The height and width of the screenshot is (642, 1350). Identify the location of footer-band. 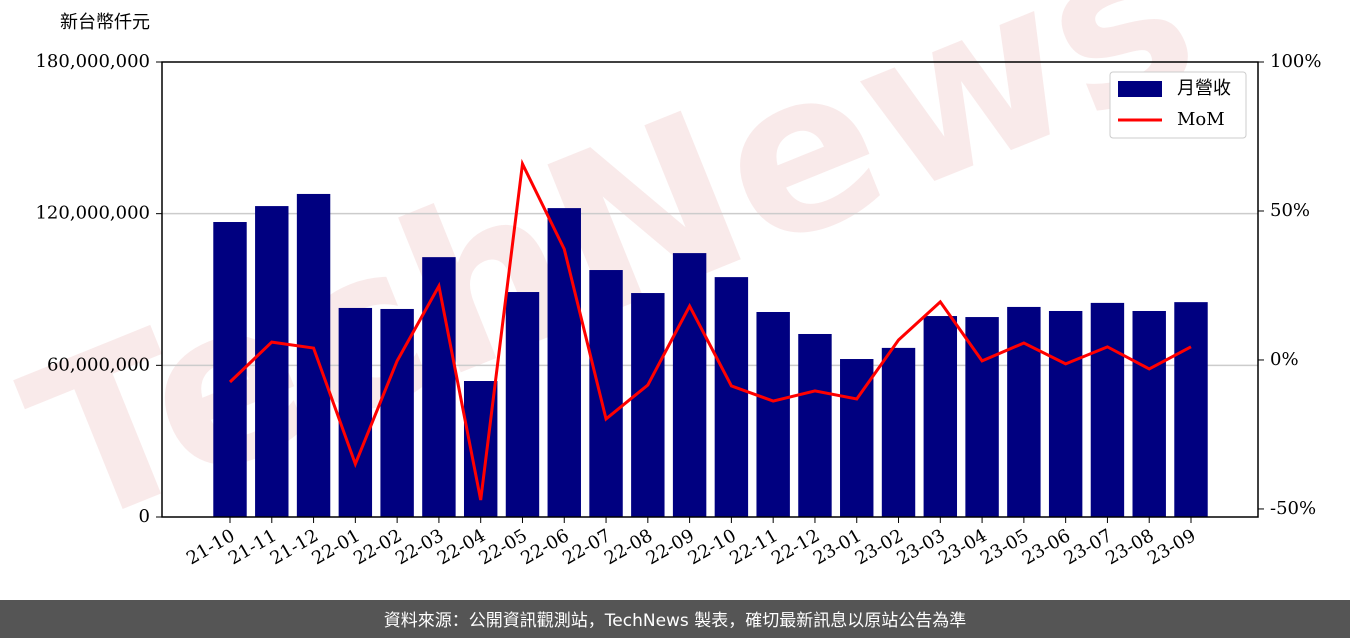
(675, 619).